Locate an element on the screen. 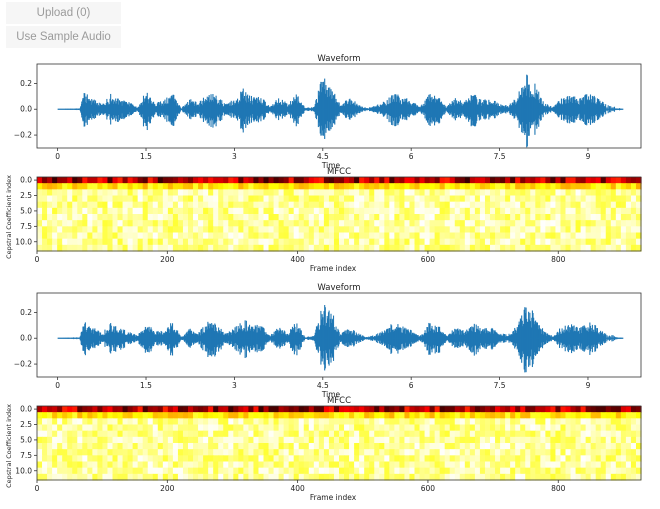 This screenshot has height=509, width=660. use-sample-audio-button: Use Sample Audio is located at coordinates (63, 37).